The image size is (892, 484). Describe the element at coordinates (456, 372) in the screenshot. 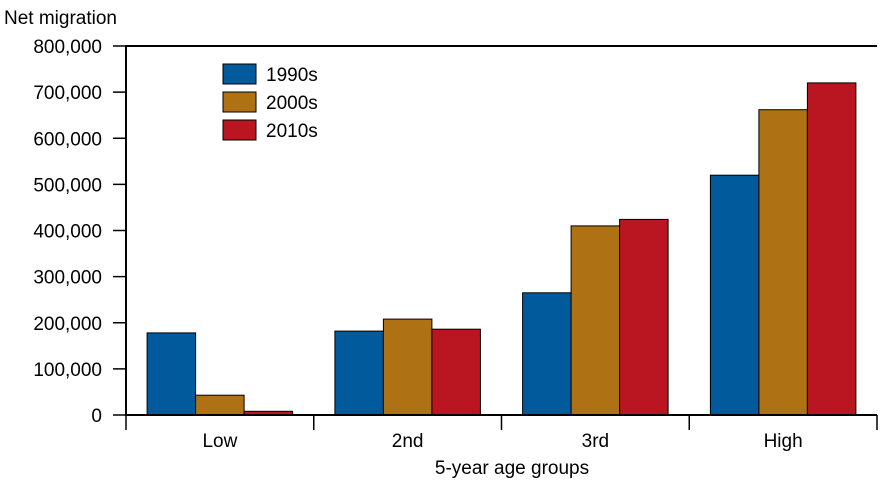

I see `bar-2010s-2nd` at that location.